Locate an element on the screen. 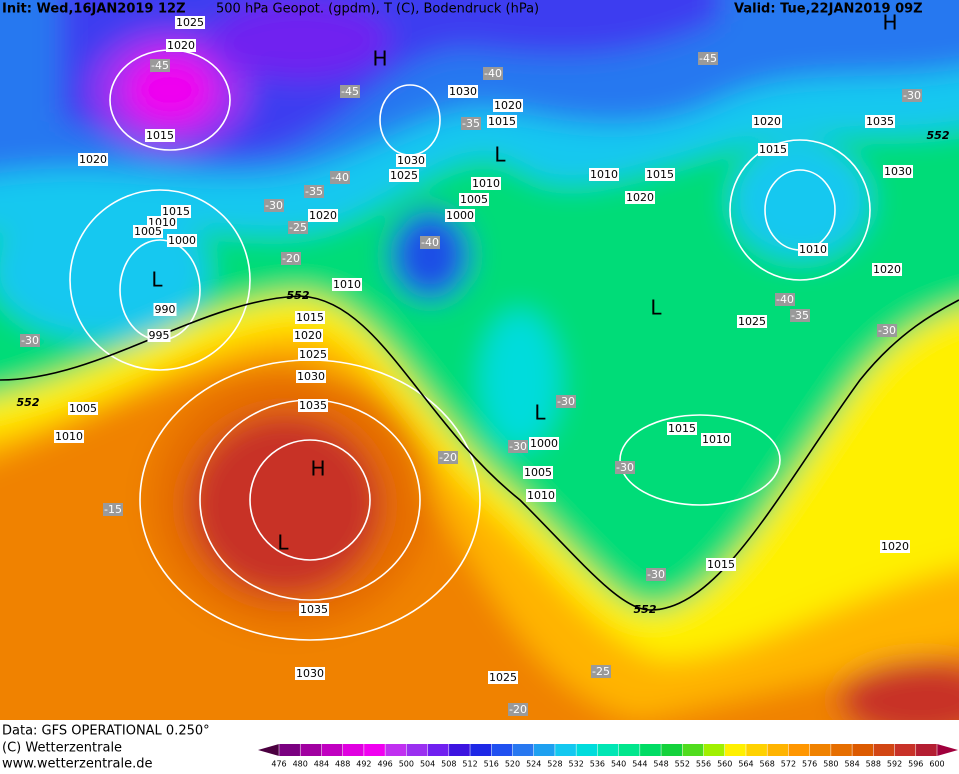 This screenshot has height=774, width=959. temperature-label: -45 is located at coordinates (350, 91).